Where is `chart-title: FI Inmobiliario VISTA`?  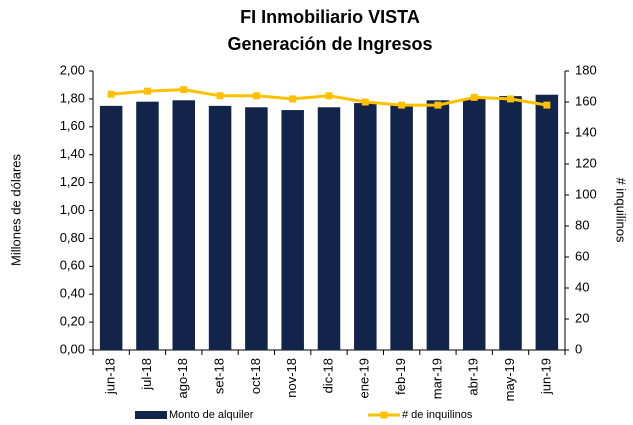 chart-title: FI Inmobiliario VISTA is located at coordinates (330, 17).